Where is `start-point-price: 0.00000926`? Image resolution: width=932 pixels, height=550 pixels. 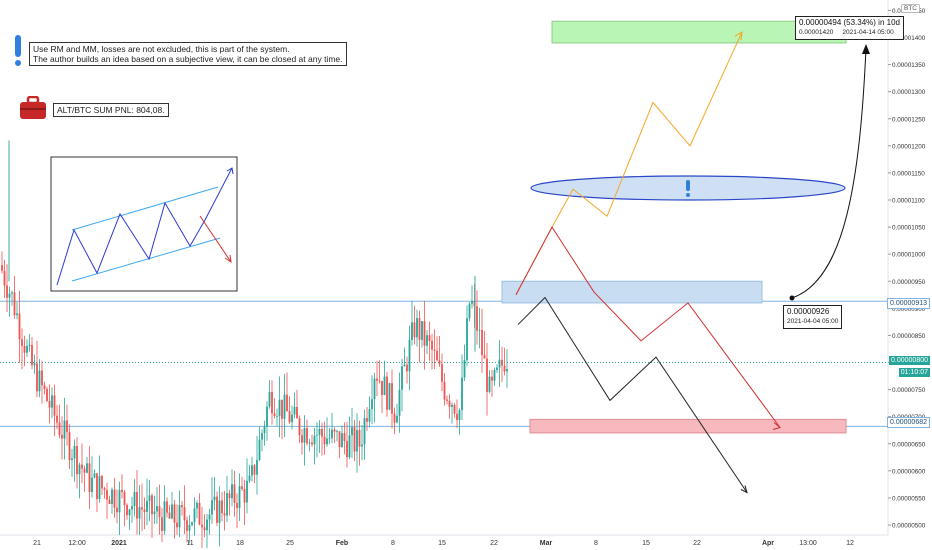
start-point-price: 0.00000926 is located at coordinates (808, 311).